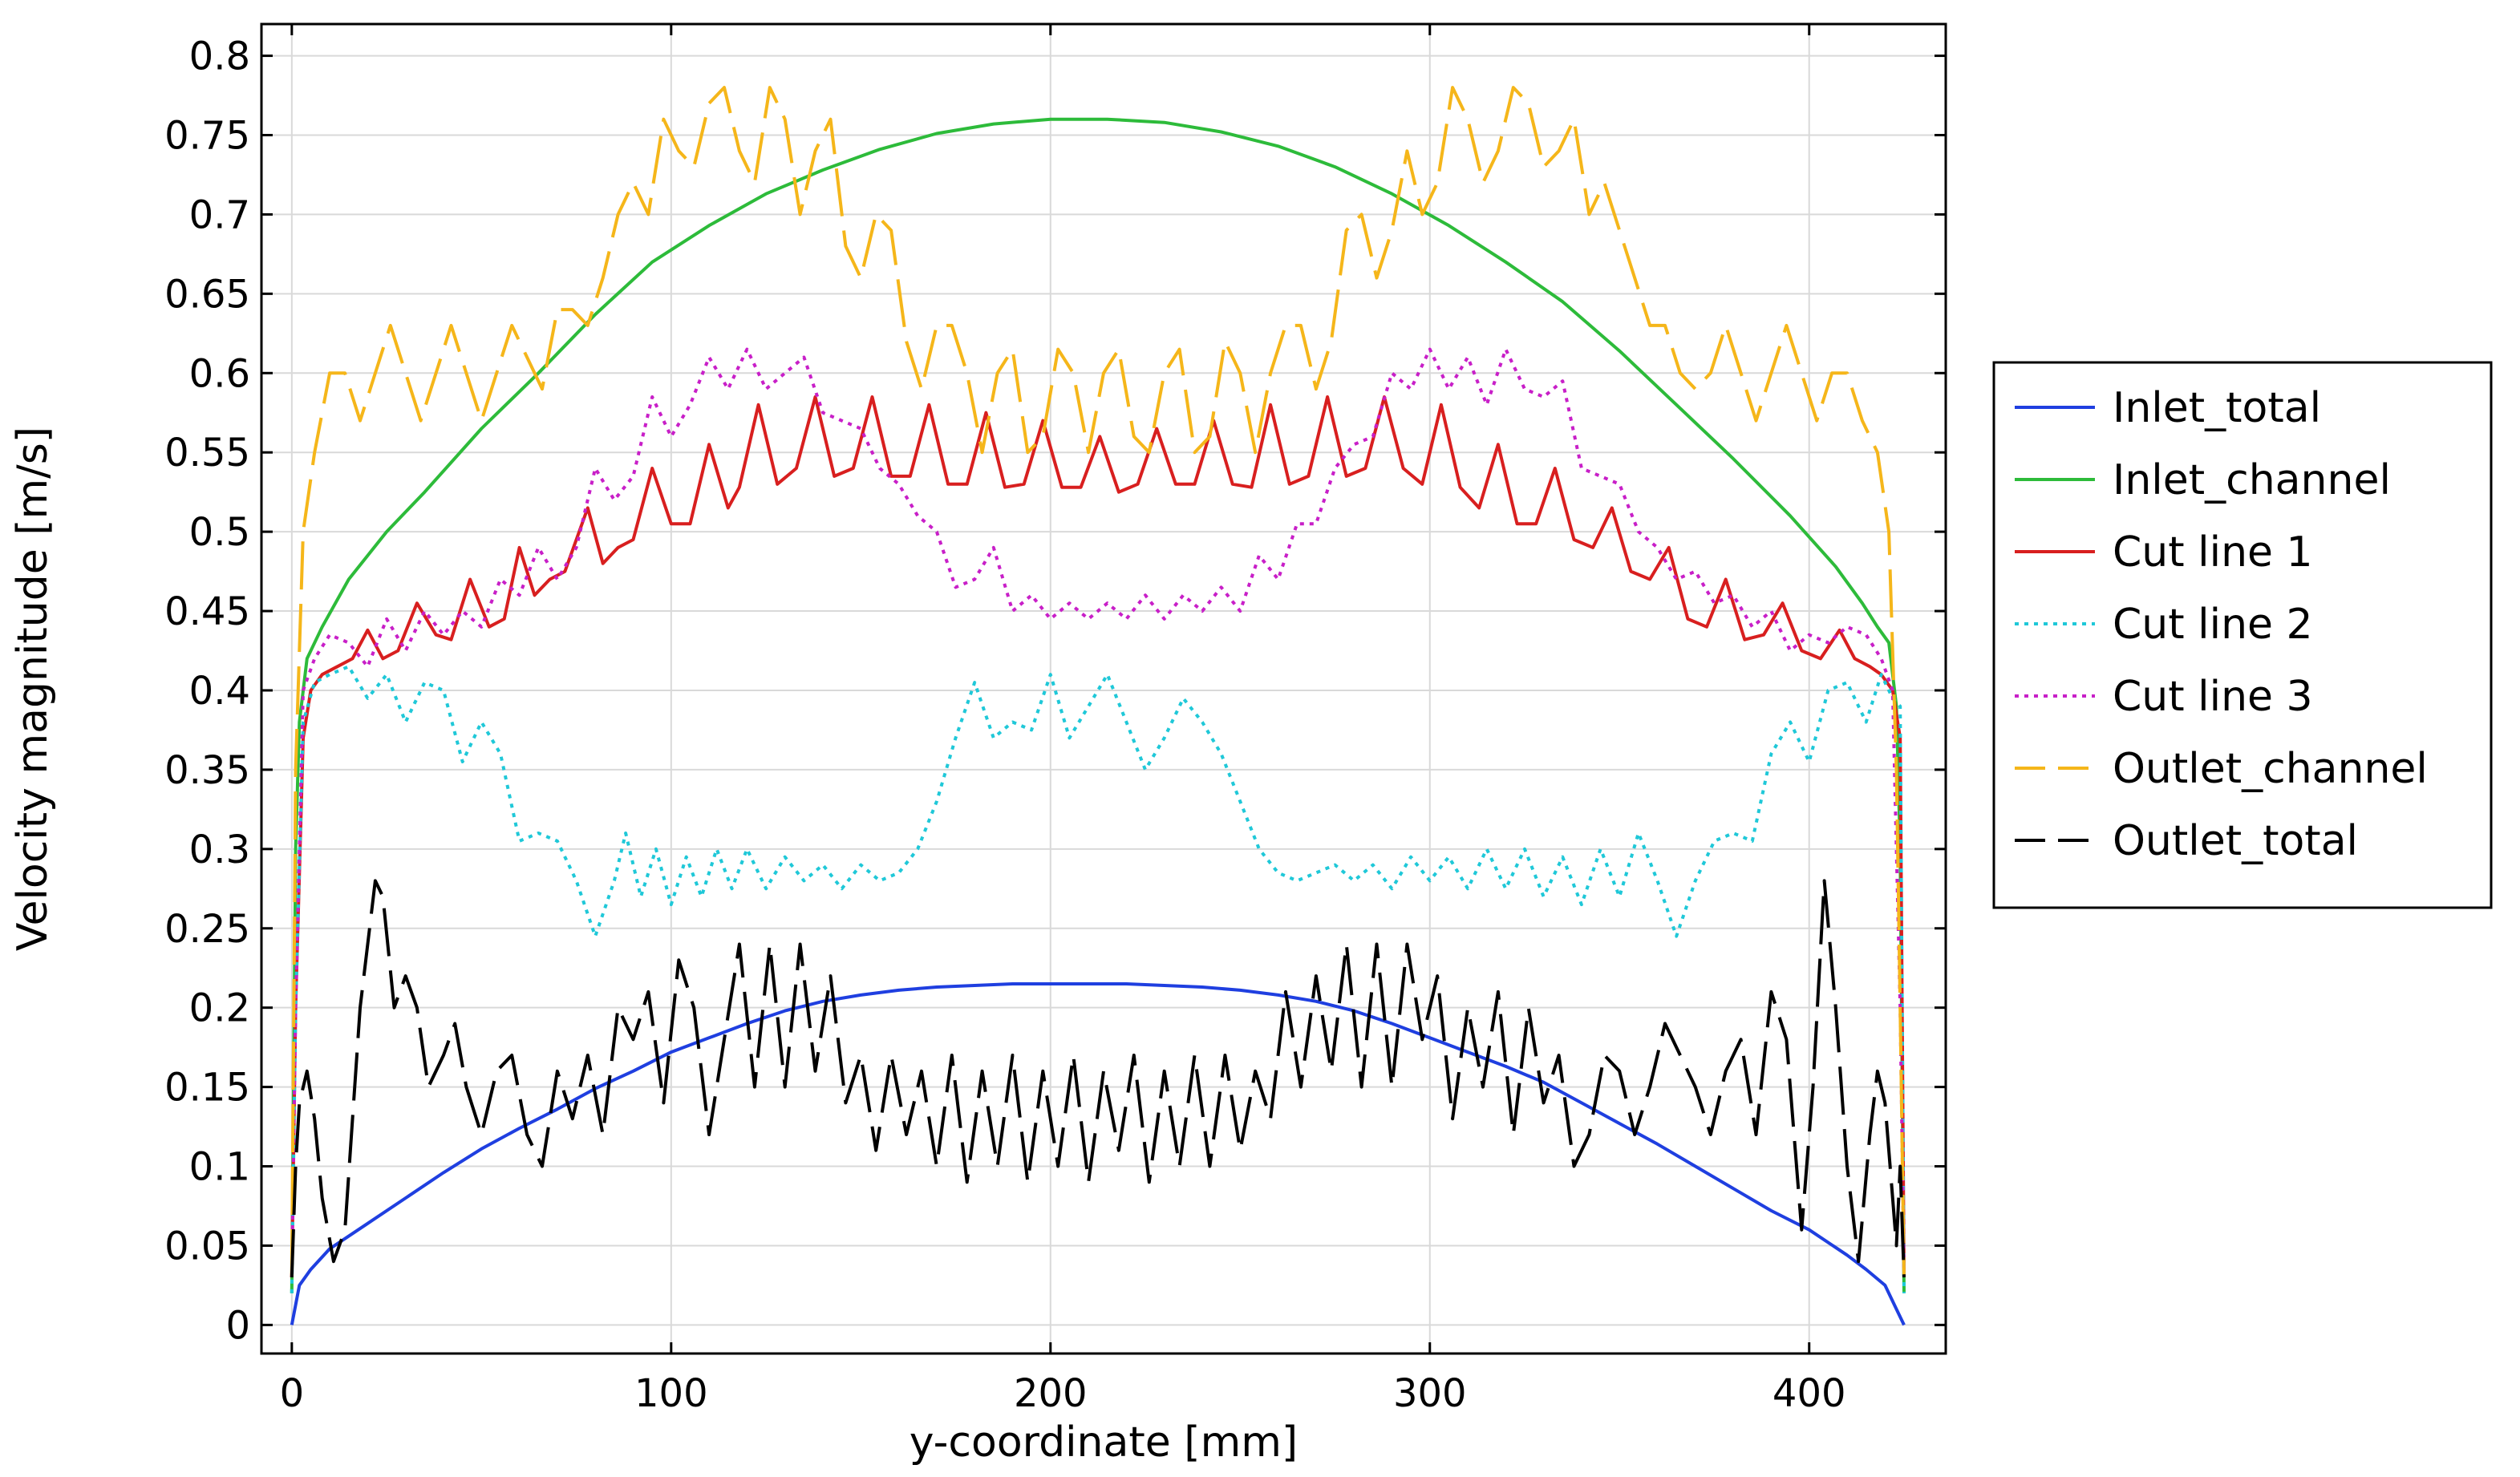 This screenshot has height=1477, width=2520. I want to click on legend-label-cut-line-1: Cut line 1, so click(2213, 552).